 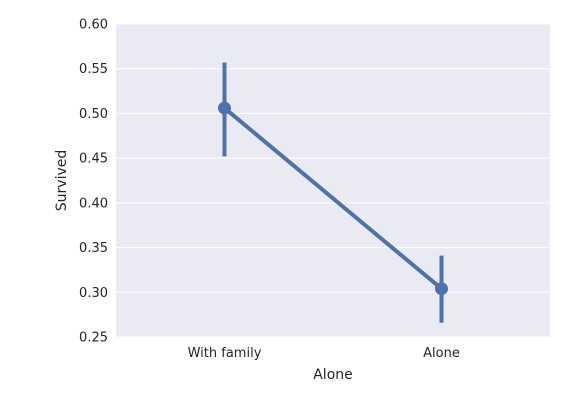 I want to click on y-tick-label: 0.45, so click(x=93, y=159).